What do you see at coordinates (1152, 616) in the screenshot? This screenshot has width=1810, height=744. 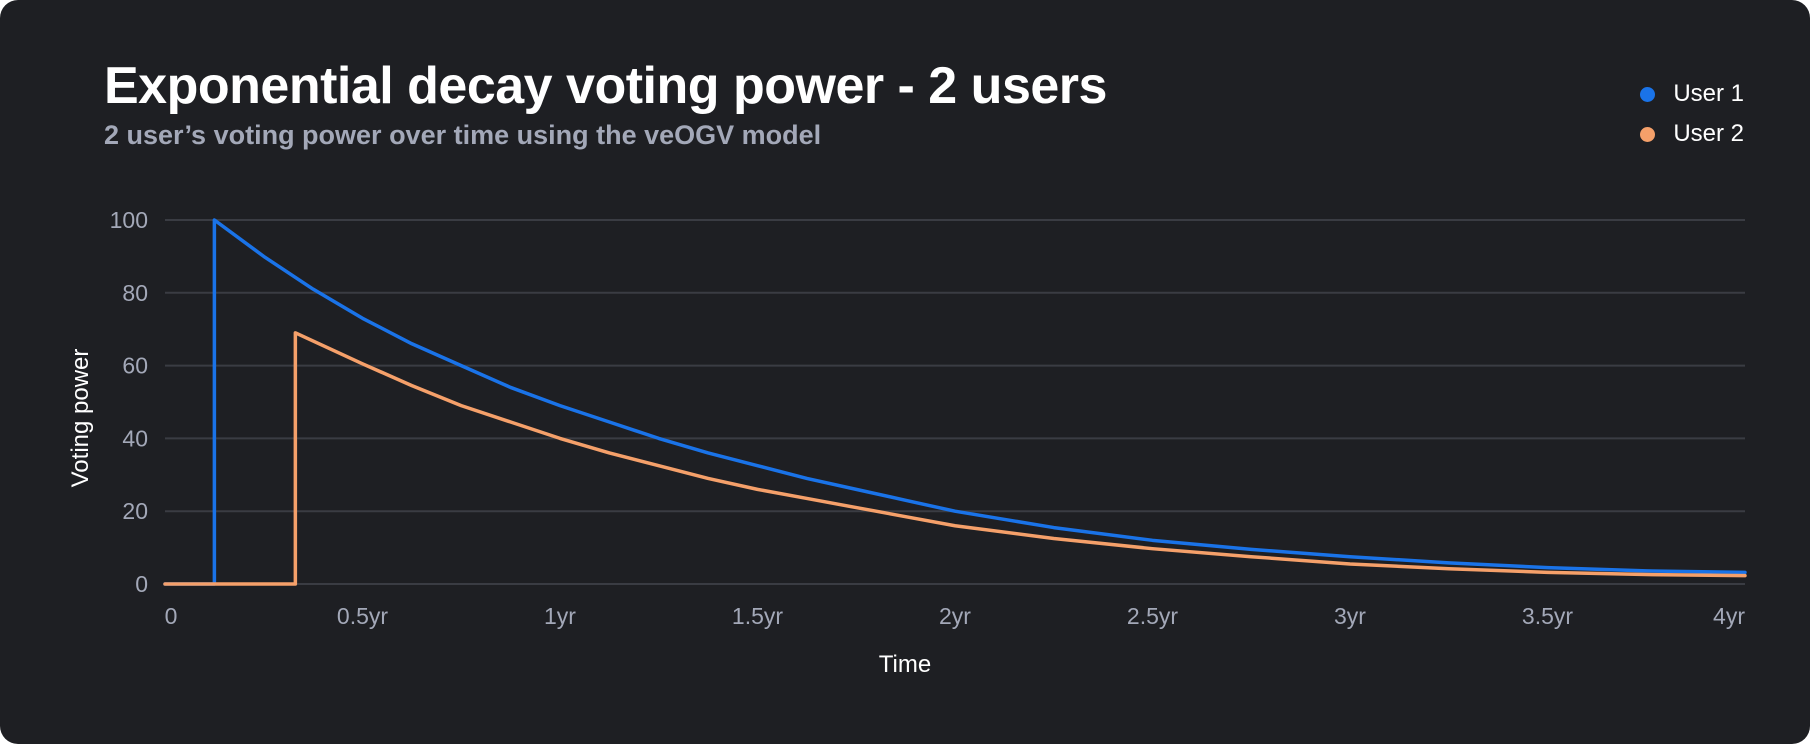 I see `x-tick-label: 2.5yr` at bounding box center [1152, 616].